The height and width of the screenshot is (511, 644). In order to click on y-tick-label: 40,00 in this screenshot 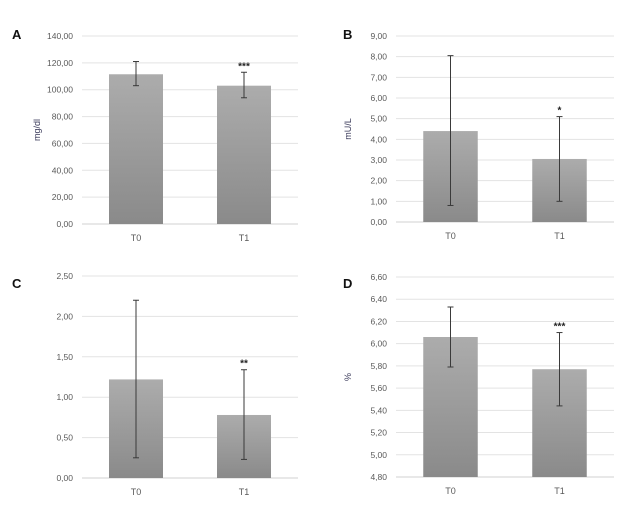, I will do `click(63, 170)`.